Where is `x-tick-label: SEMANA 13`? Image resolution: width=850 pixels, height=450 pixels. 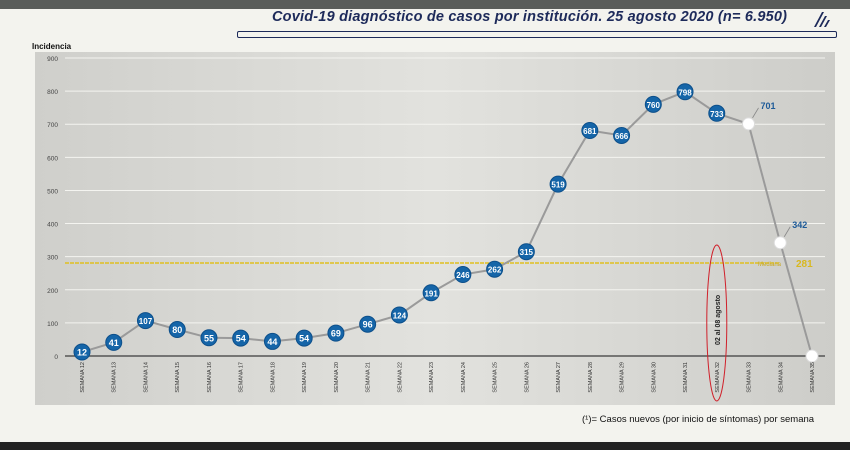
x-tick-label: SEMANA 13 is located at coordinates (115, 377).